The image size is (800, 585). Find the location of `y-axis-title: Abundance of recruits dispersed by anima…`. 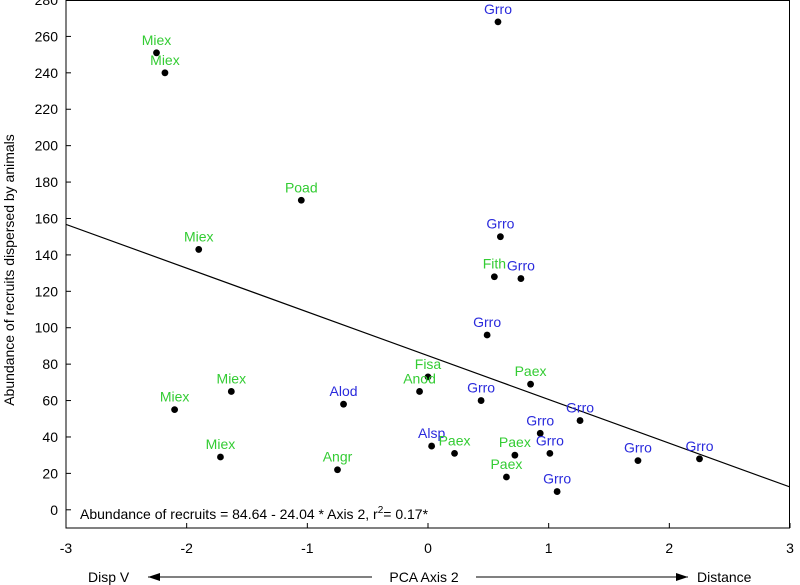

y-axis-title: Abundance of recruits dispersed by anima… is located at coordinates (9, 270).